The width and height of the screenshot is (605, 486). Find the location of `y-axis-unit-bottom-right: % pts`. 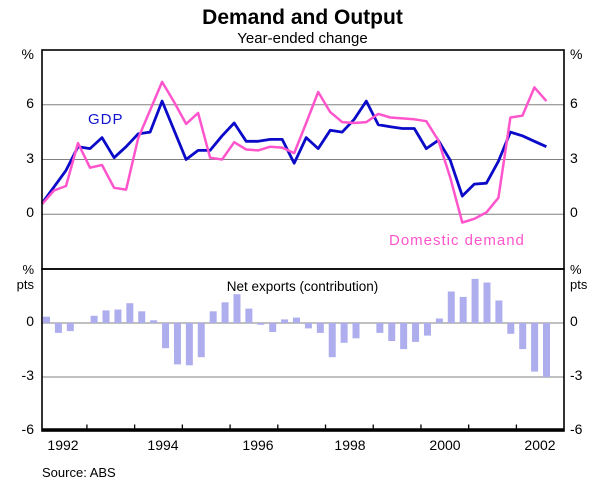

y-axis-unit-bottom-right: % pts is located at coordinates (587, 277).